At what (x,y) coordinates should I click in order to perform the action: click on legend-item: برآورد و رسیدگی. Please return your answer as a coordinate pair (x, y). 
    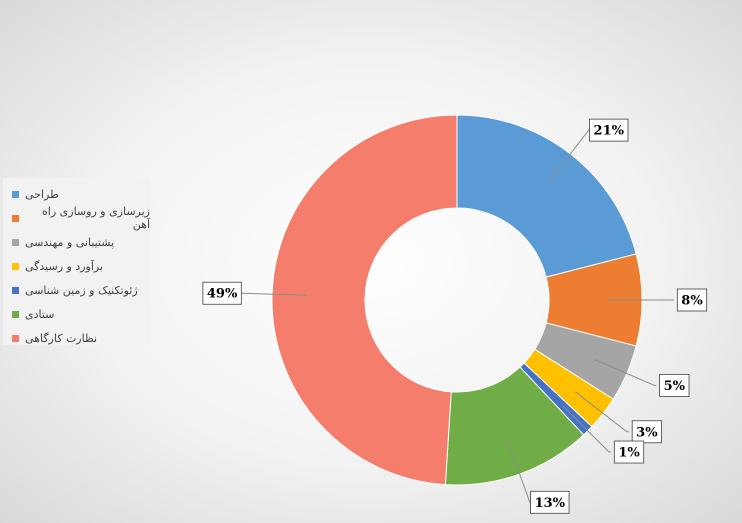
    Looking at the image, I should click on (76, 266).